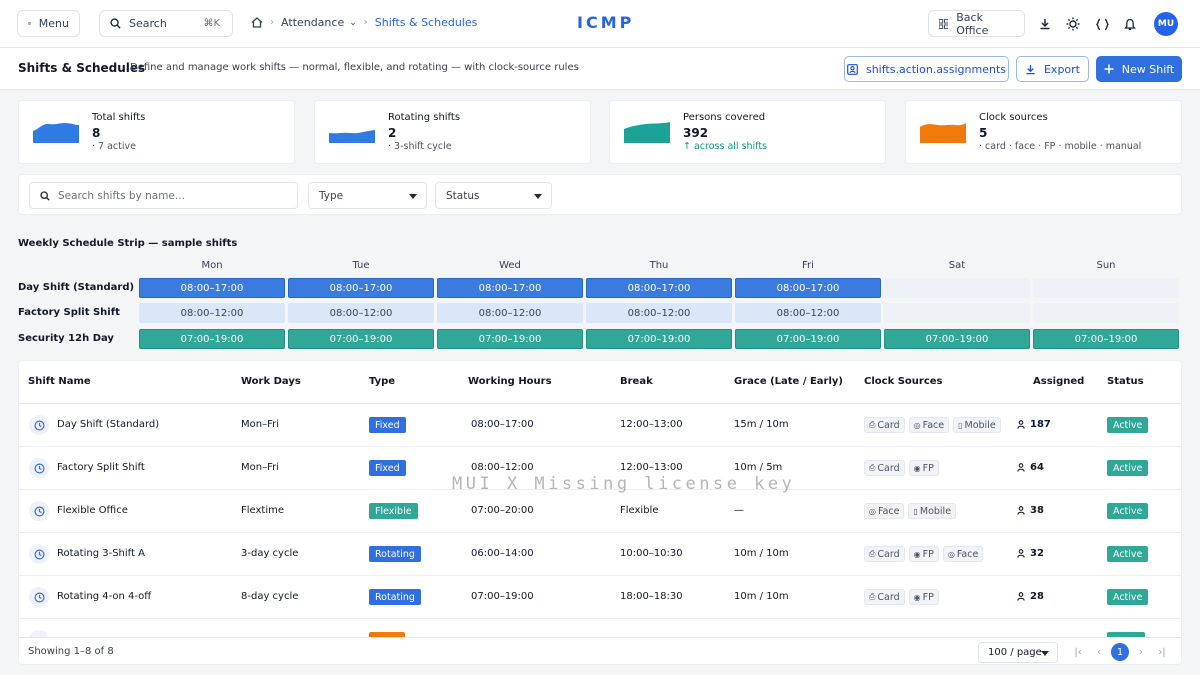  What do you see at coordinates (932, 425) in the screenshot?
I see `clock-sources: ⎙ Card ◎ Face ▯ Mobile` at bounding box center [932, 425].